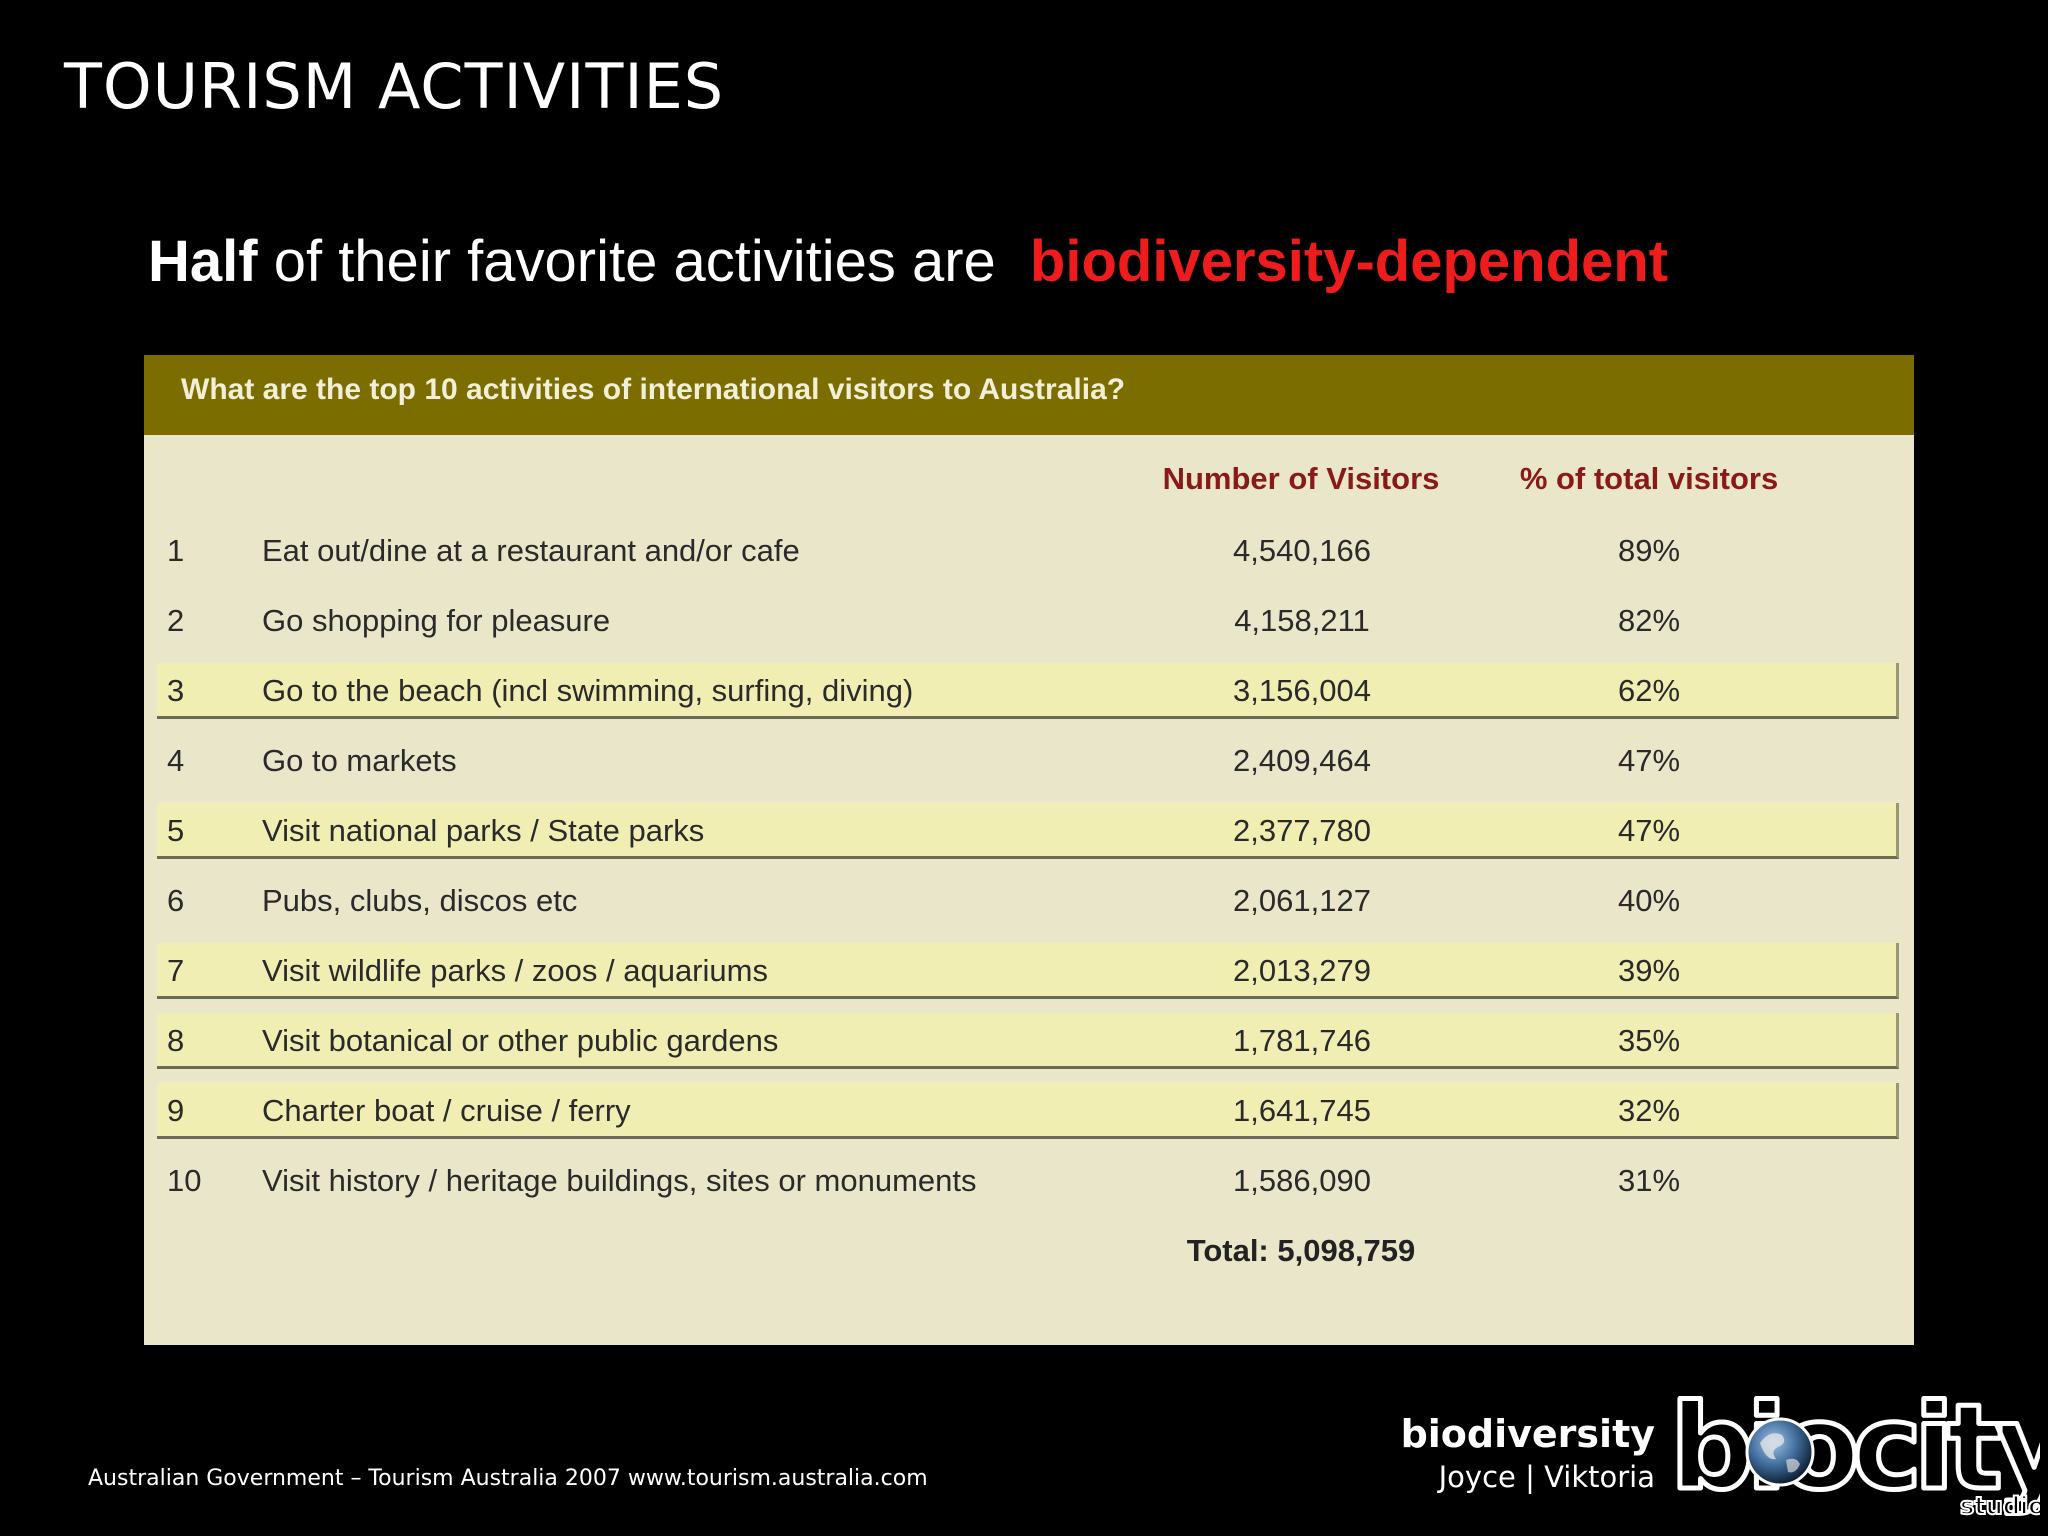  Describe the element at coordinates (176, 900) in the screenshot. I see `row-rank: 6` at that location.